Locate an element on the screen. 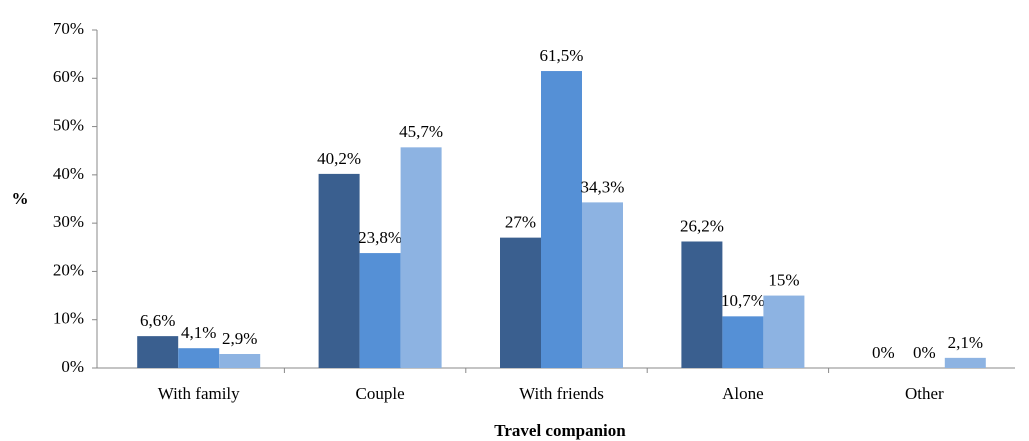 This screenshot has height=441, width=1029. value-label: 23,8% is located at coordinates (380, 237).